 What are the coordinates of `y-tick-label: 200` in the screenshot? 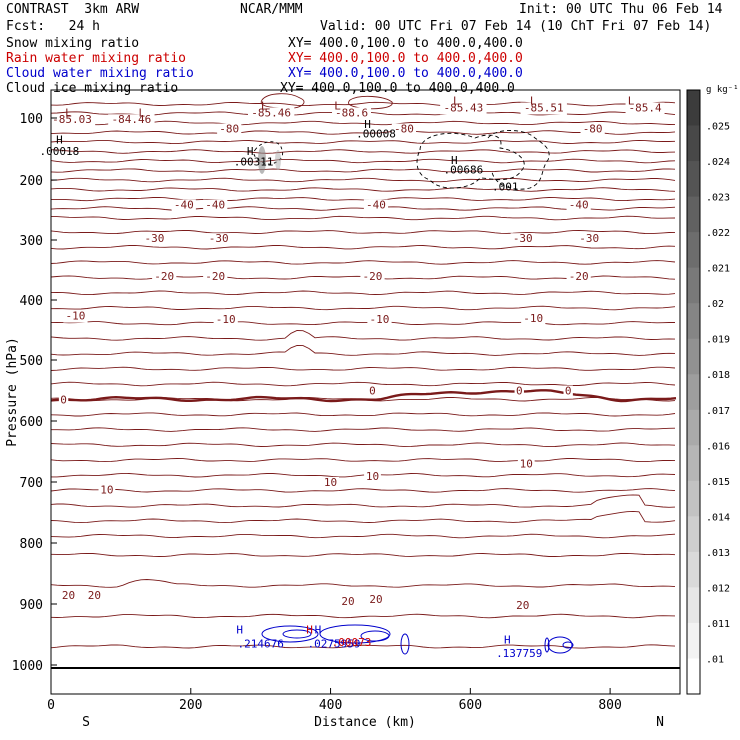 It's located at (31, 181).